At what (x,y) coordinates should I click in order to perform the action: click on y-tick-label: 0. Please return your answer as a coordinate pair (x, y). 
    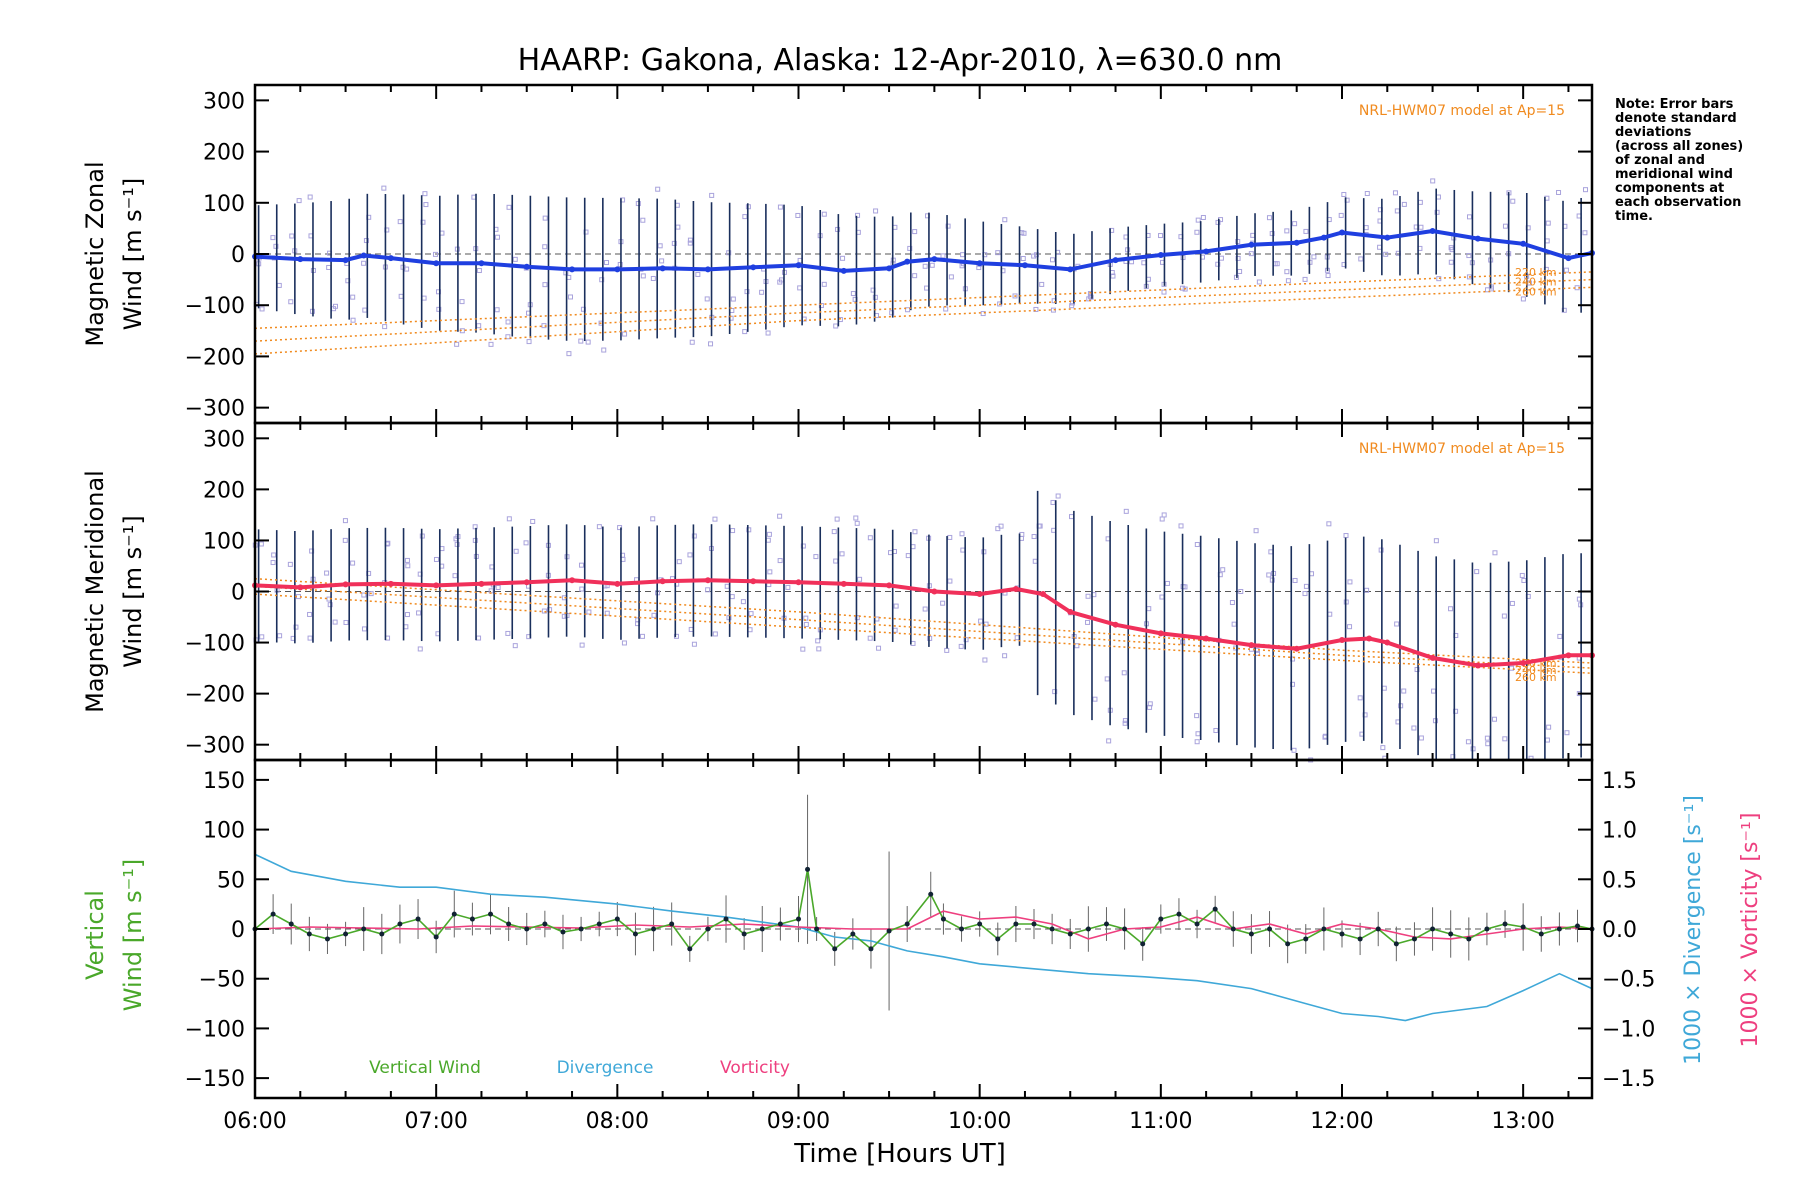
    Looking at the image, I should click on (238, 593).